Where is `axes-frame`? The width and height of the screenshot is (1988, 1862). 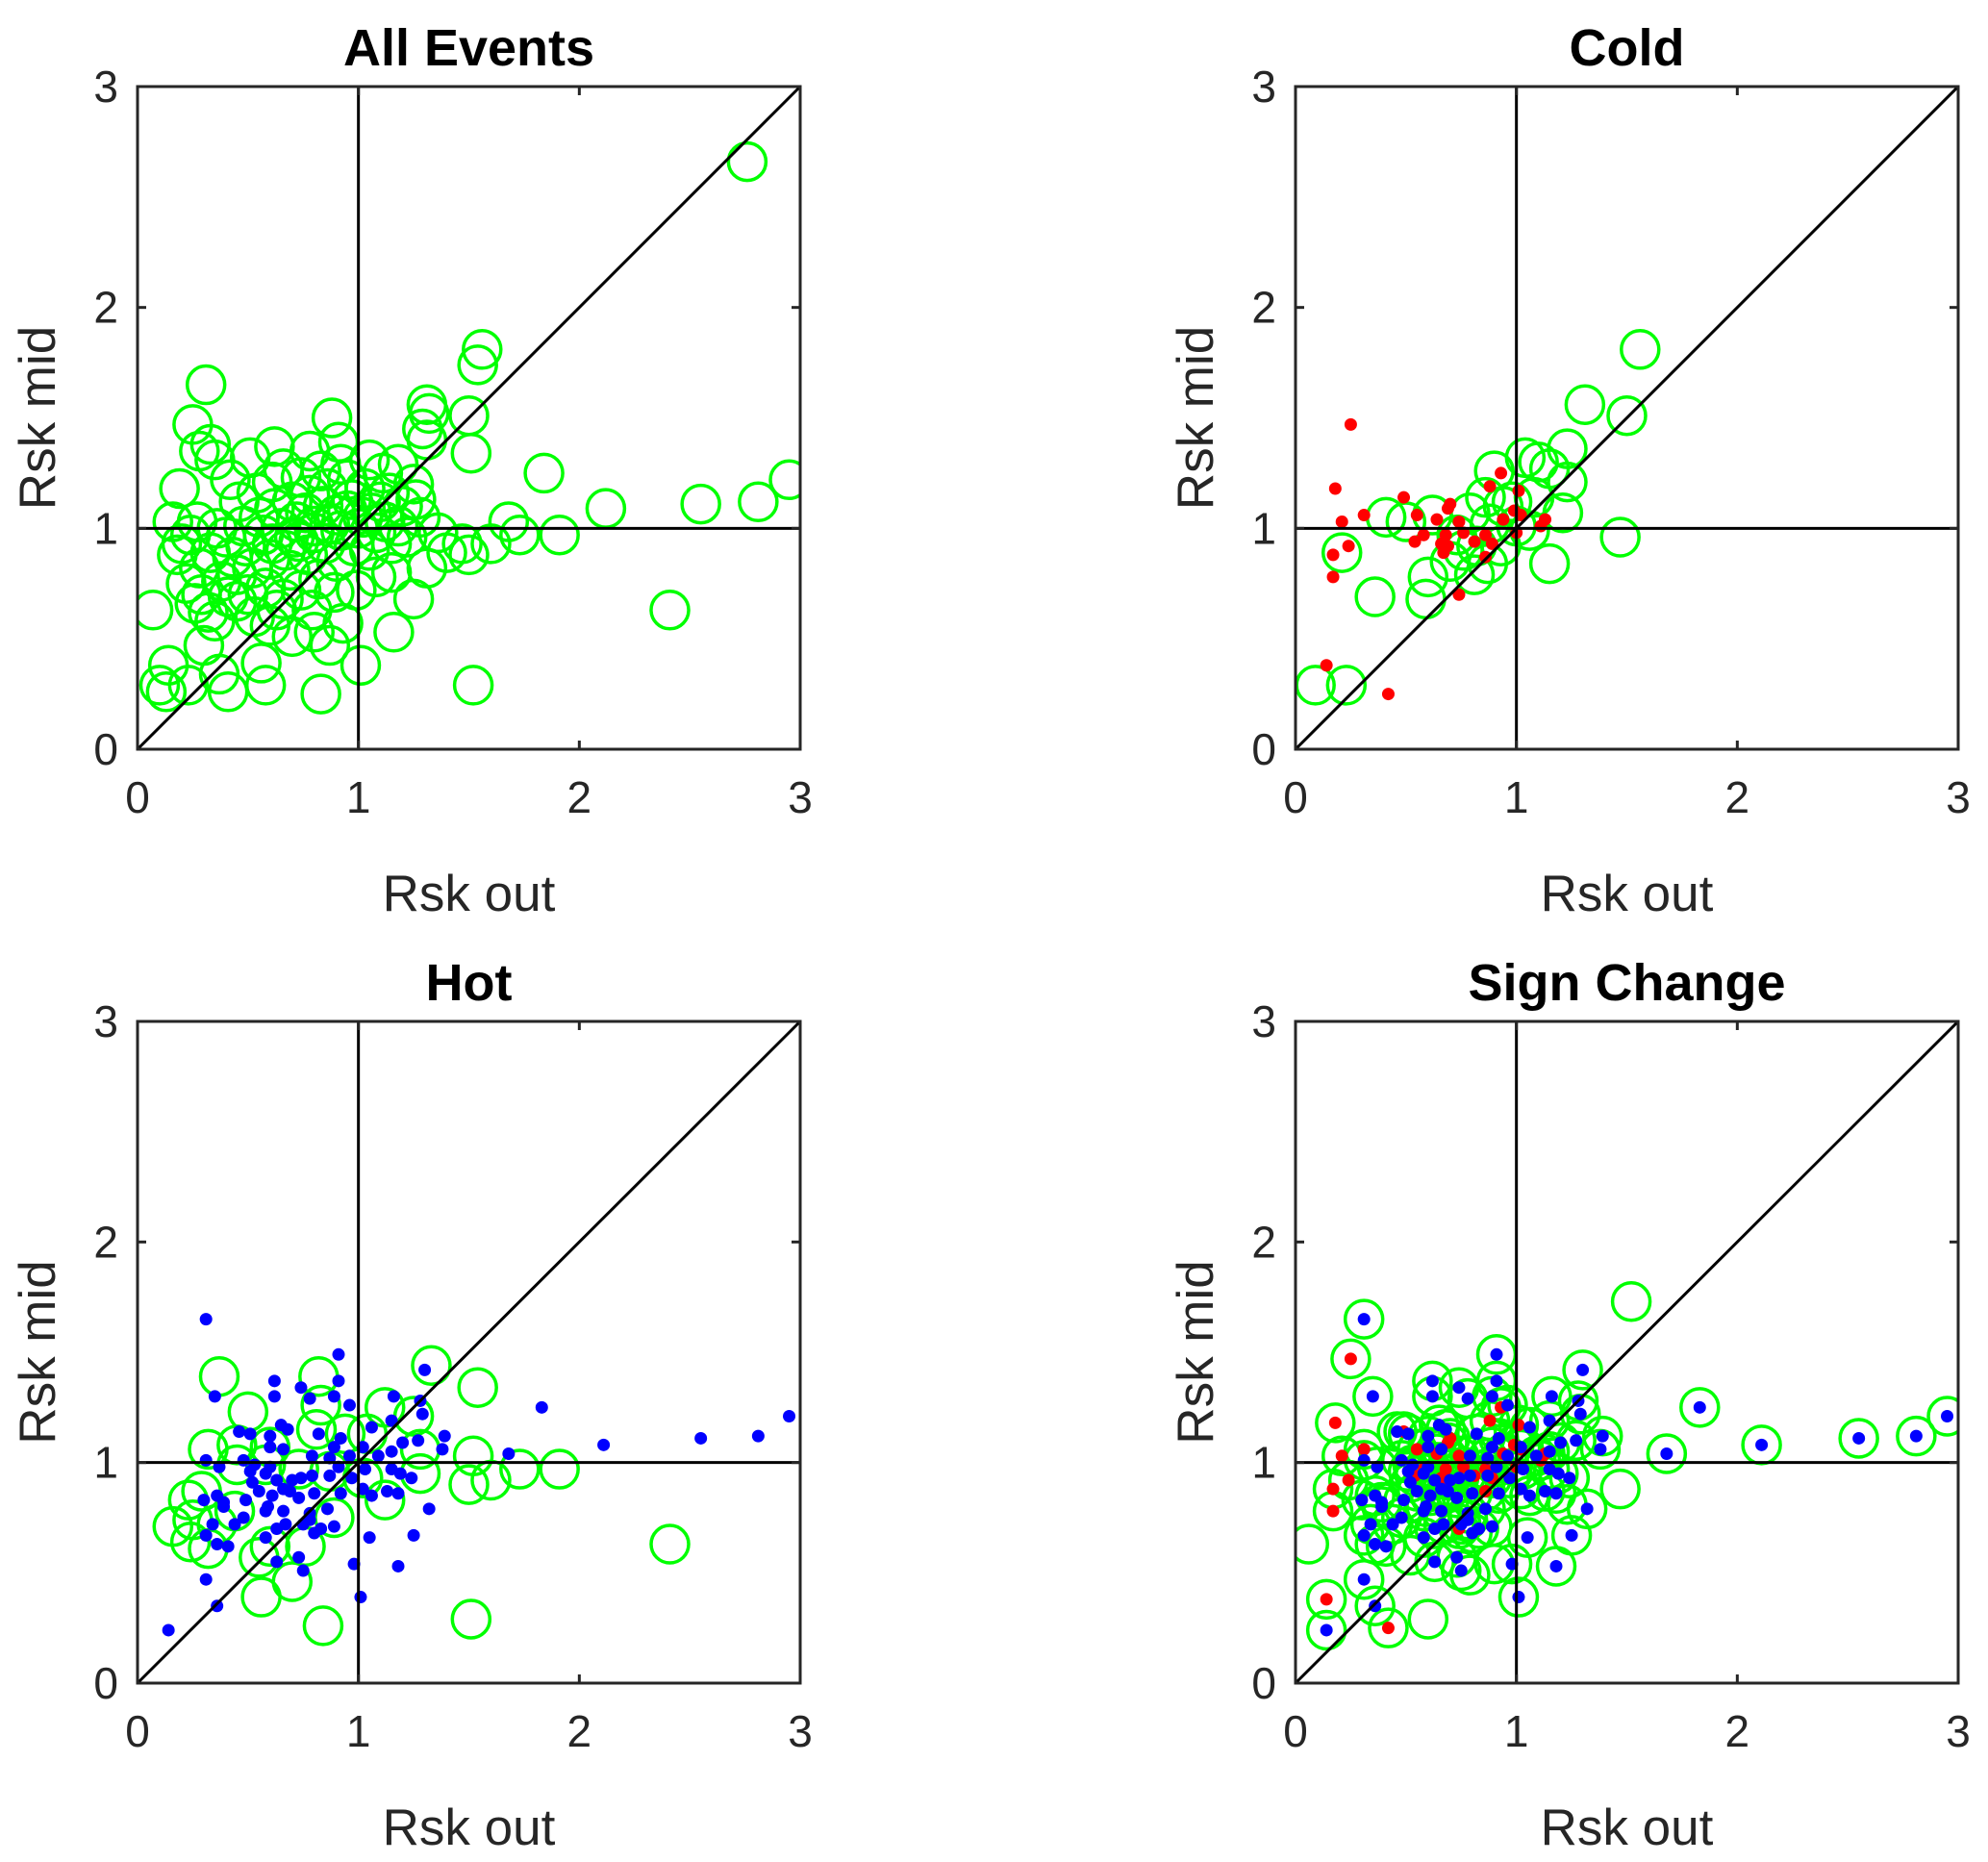 axes-frame is located at coordinates (1627, 418).